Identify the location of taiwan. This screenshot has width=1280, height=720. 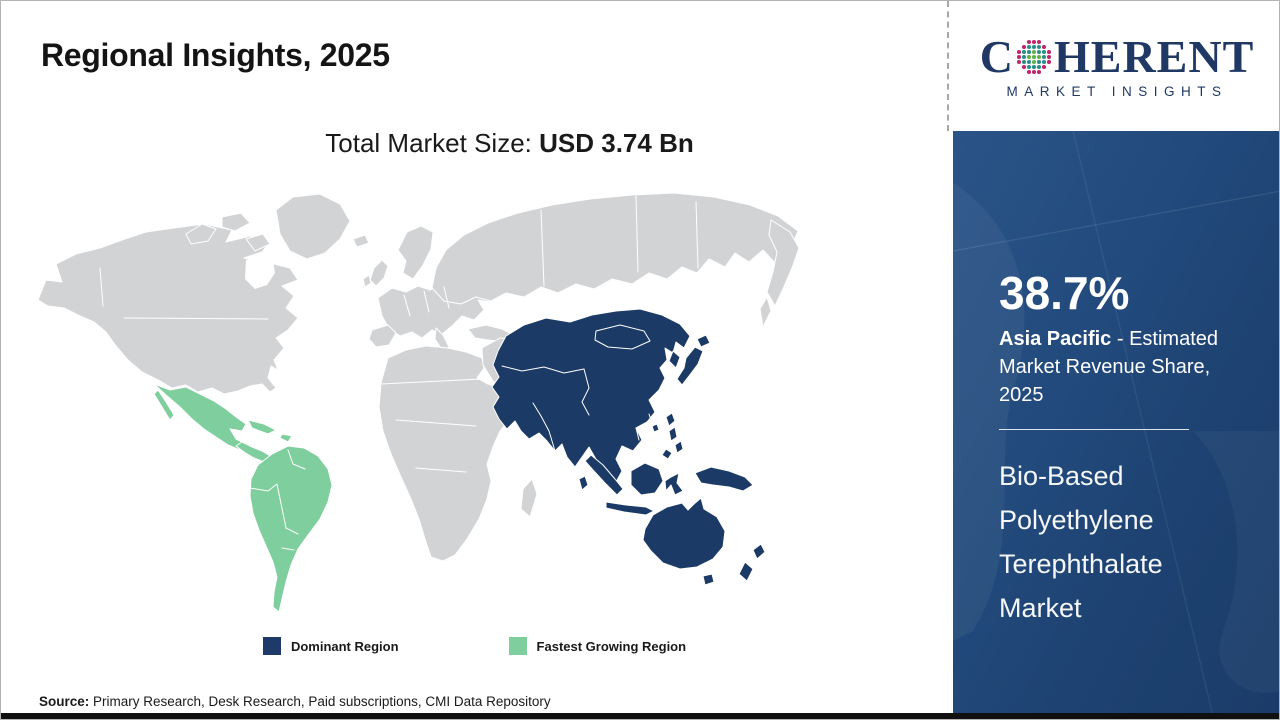
(670, 419).